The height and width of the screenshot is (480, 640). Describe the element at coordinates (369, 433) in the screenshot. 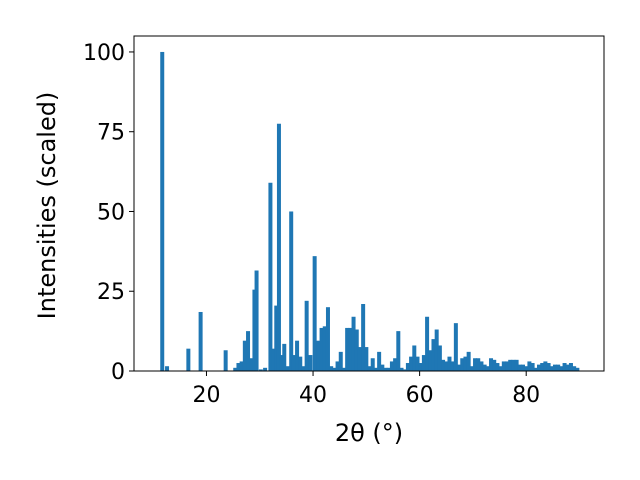

I see `x-axis-label: 2θ (°)` at that location.